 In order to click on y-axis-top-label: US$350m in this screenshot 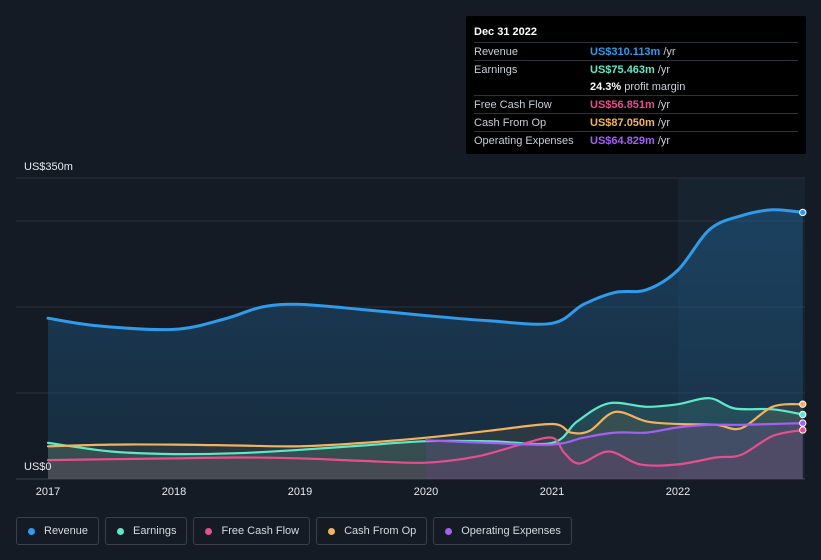, I will do `click(48, 167)`.